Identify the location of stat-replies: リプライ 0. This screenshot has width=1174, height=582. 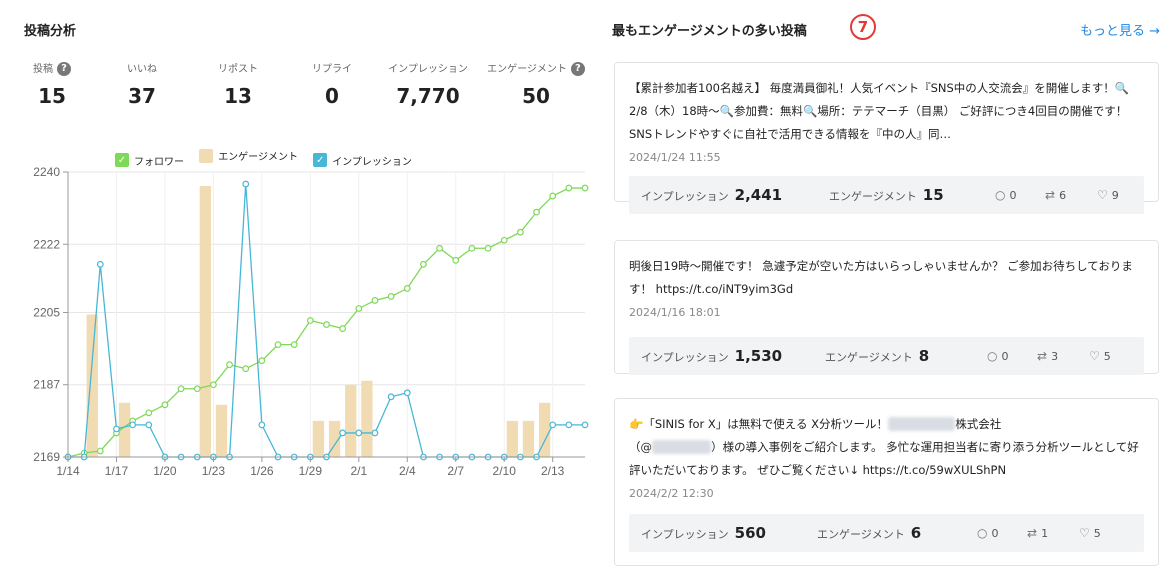
(332, 85).